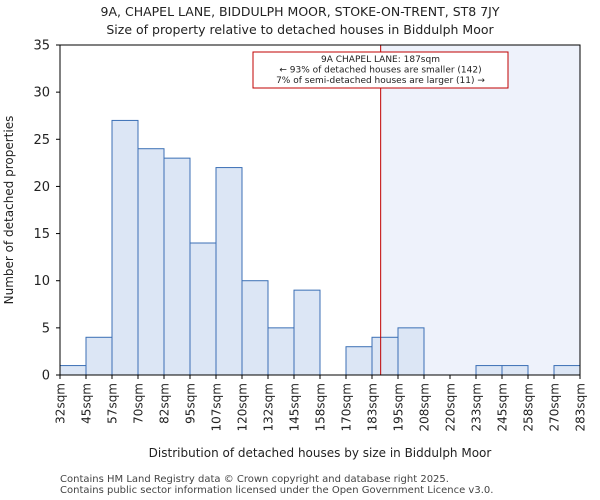 This screenshot has width=600, height=500. Describe the element at coordinates (41, 187) in the screenshot. I see `y-tick-label: 20` at that location.